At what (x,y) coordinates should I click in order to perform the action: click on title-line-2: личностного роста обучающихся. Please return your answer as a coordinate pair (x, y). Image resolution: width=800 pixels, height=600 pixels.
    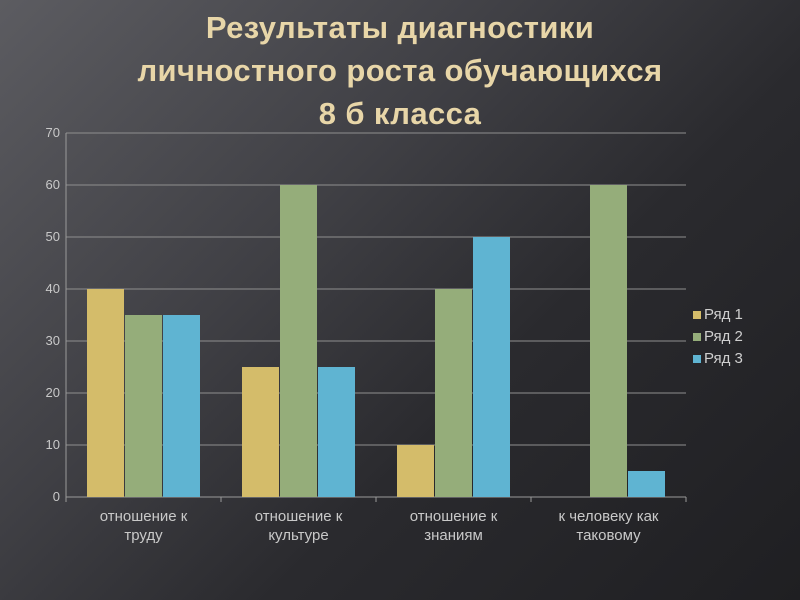
    Looking at the image, I should click on (400, 70).